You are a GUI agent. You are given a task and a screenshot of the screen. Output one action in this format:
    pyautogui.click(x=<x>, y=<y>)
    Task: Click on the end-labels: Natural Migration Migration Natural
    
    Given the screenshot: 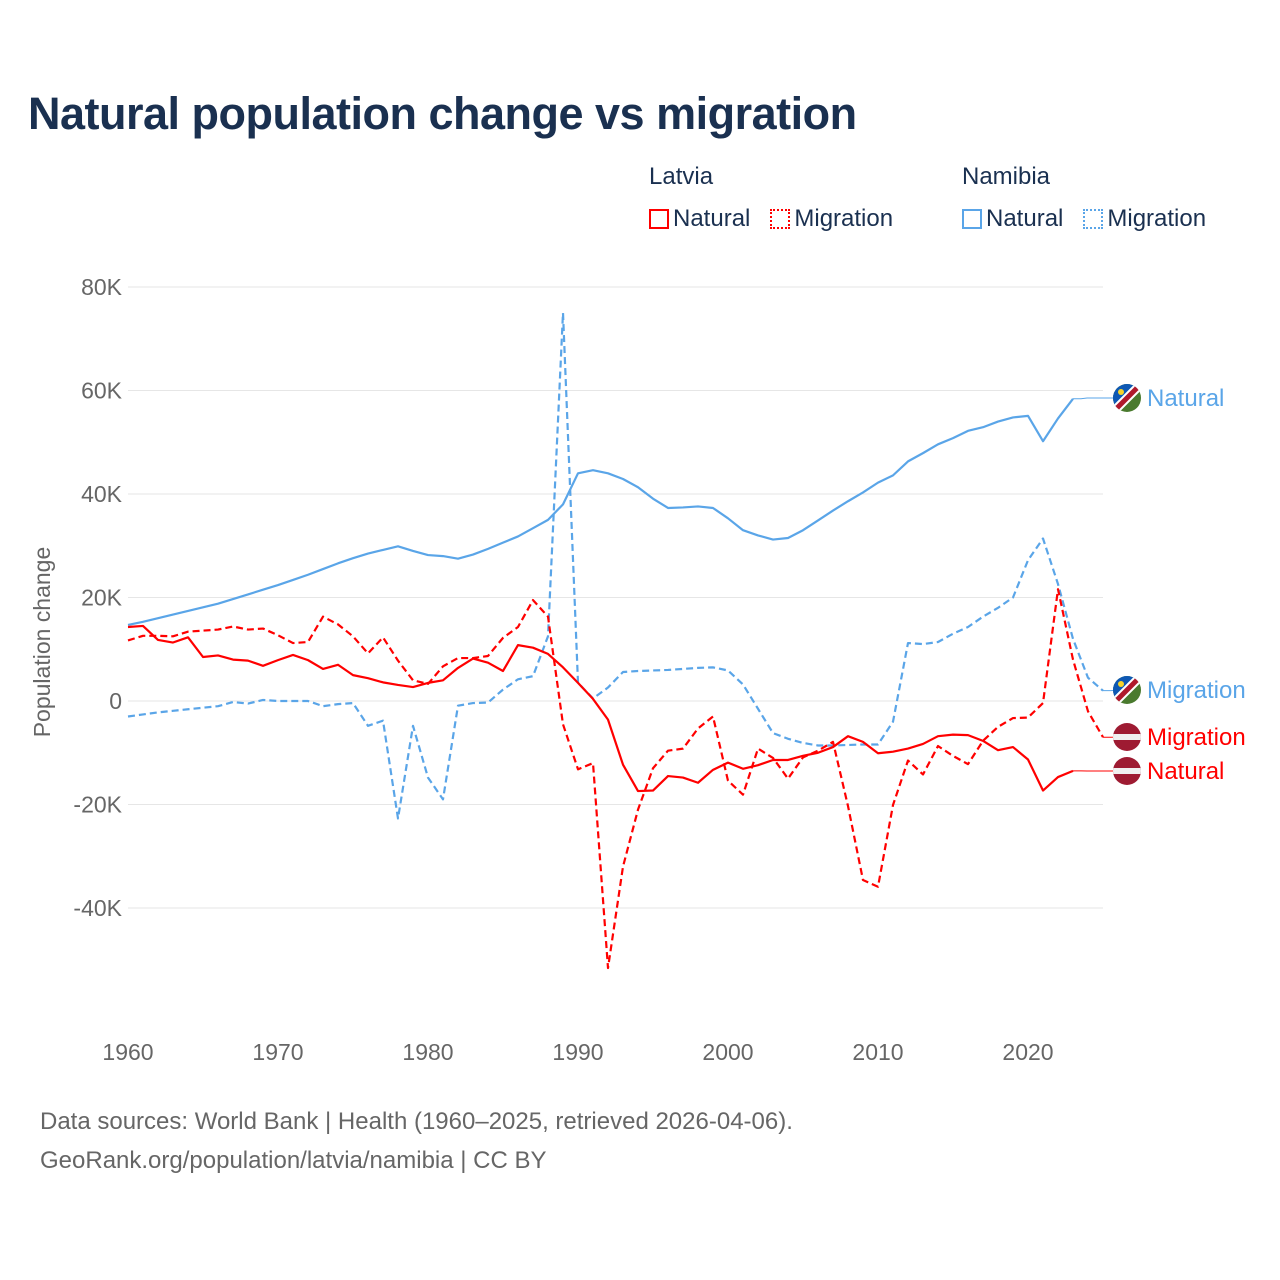 What is the action you would take?
    pyautogui.click(x=1159, y=584)
    